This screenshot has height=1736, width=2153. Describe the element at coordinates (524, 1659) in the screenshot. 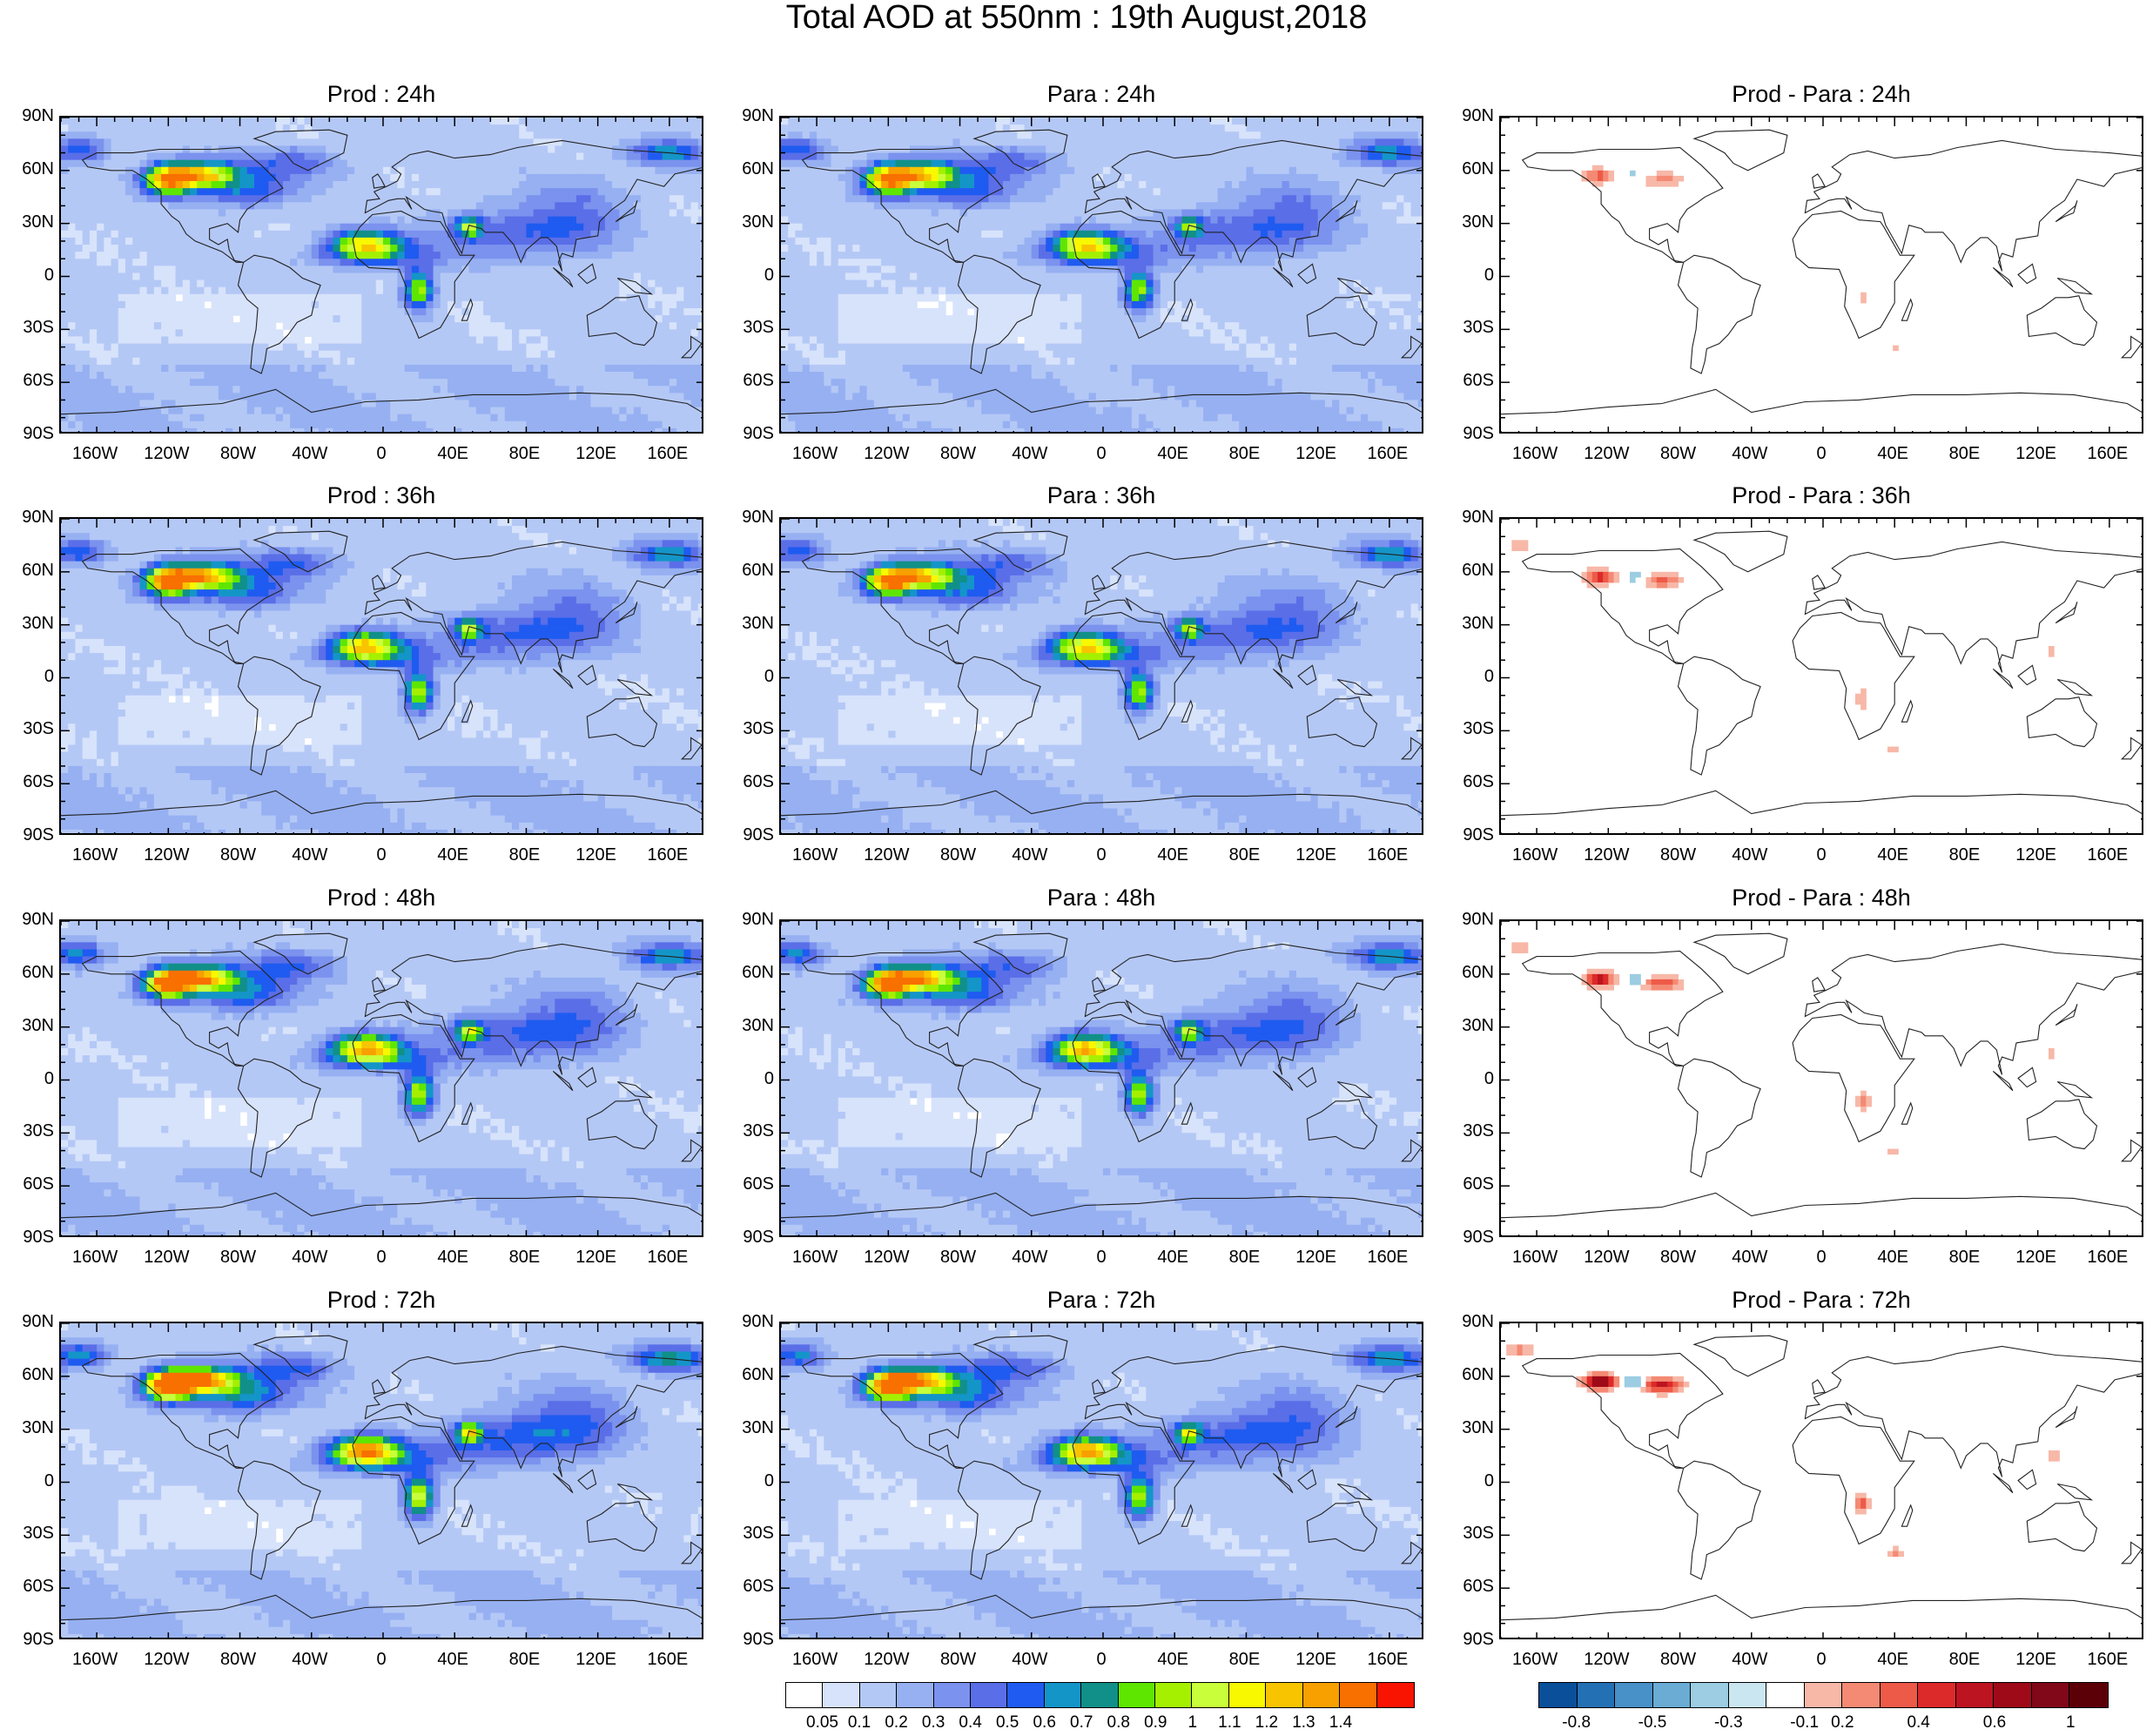

I see `longitude-label: 80E` at that location.